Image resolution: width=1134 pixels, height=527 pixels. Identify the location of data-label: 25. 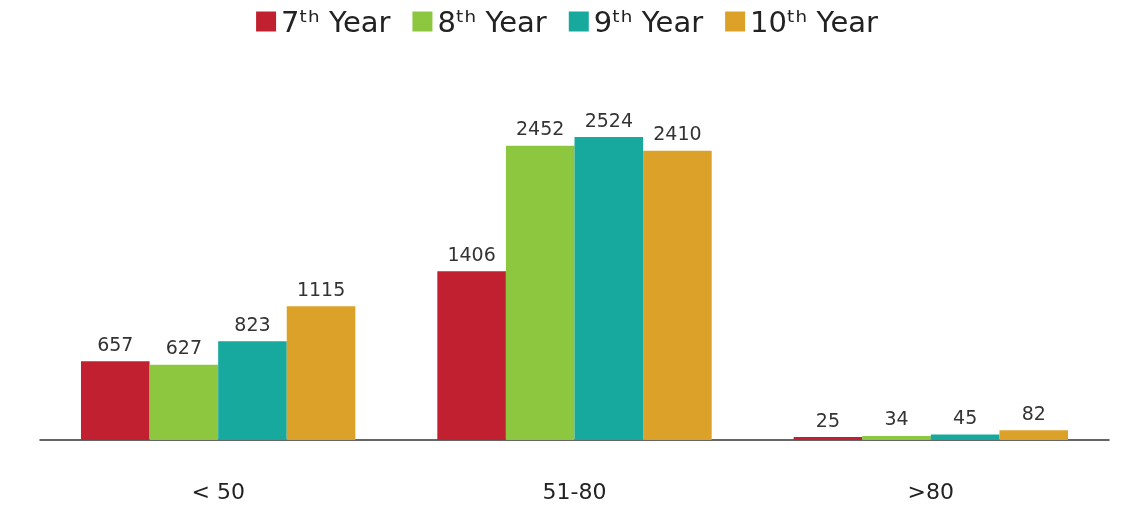
(828, 419).